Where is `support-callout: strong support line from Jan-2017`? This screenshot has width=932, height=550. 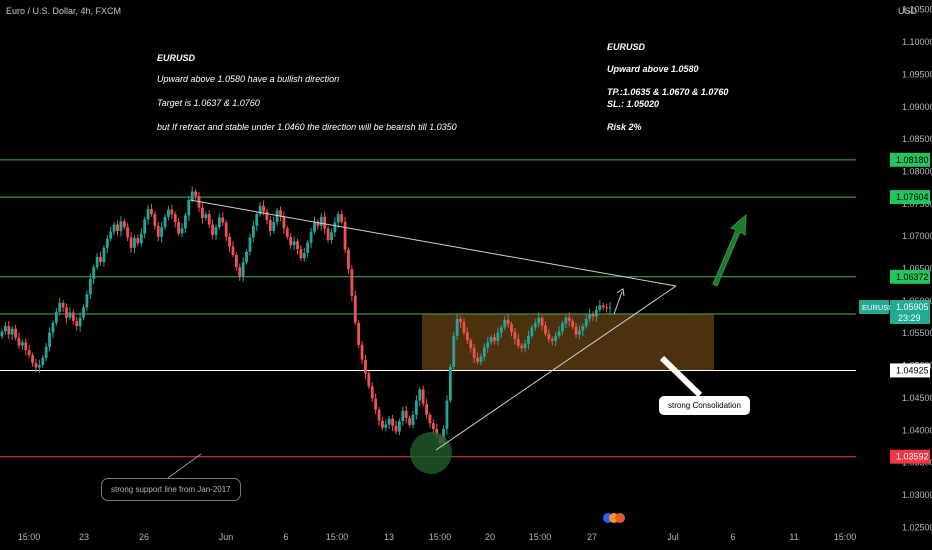
support-callout: strong support line from Jan-2017 is located at coordinates (171, 489).